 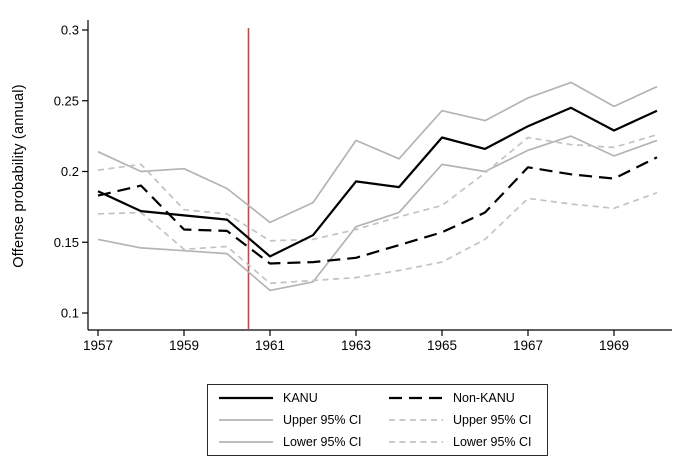 I want to click on x-tick-label: 1967, so click(x=528, y=345).